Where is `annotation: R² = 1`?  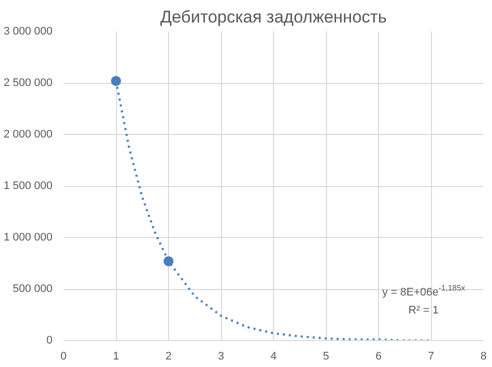 annotation: R² = 1 is located at coordinates (423, 310).